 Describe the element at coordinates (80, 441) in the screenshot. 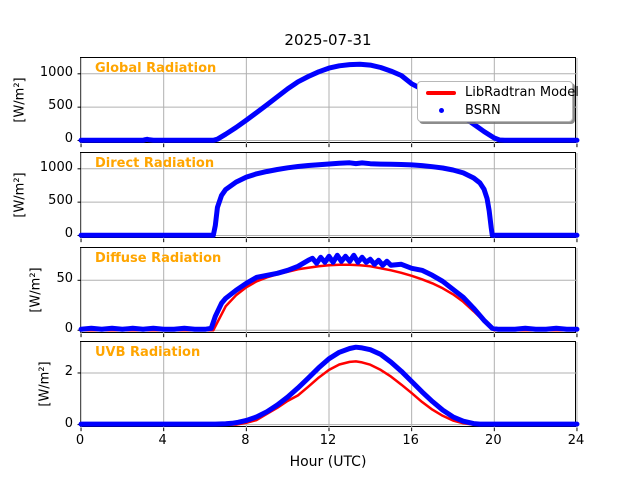

I see `xtick-label: 0` at that location.